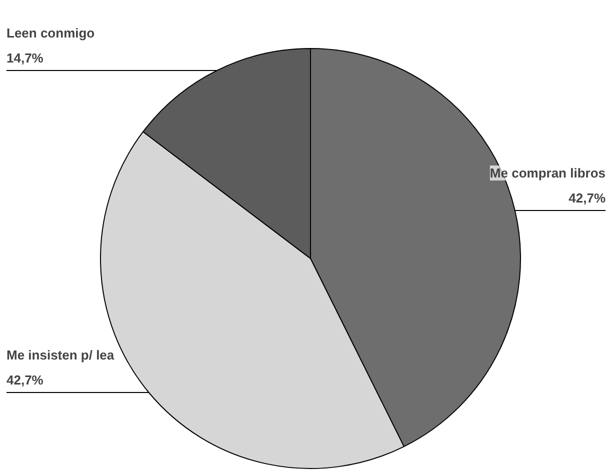 Image resolution: width=609 pixels, height=470 pixels. I want to click on slice-label: Me insisten p/ lea, so click(60, 355).